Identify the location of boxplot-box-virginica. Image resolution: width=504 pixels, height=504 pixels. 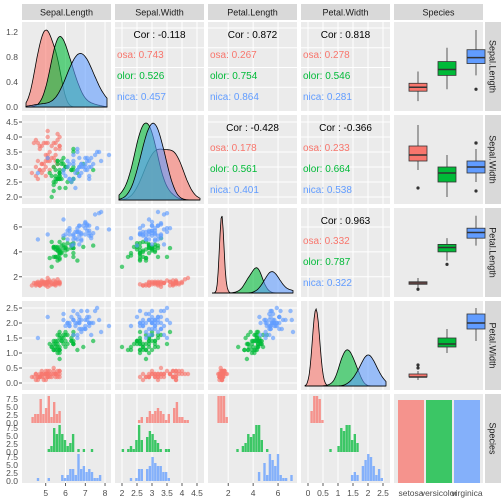
(476, 56).